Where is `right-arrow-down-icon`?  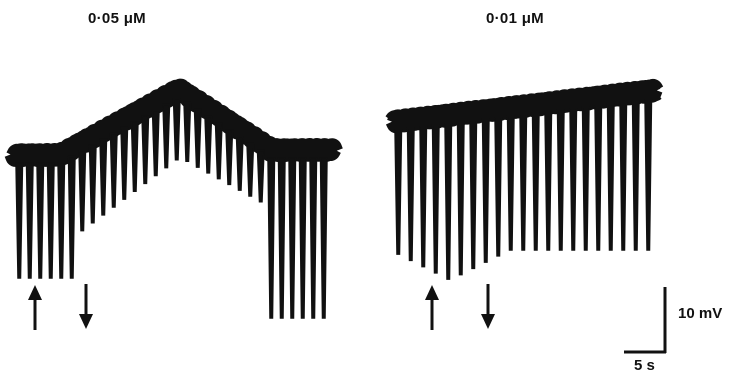 right-arrow-down-icon is located at coordinates (488, 306).